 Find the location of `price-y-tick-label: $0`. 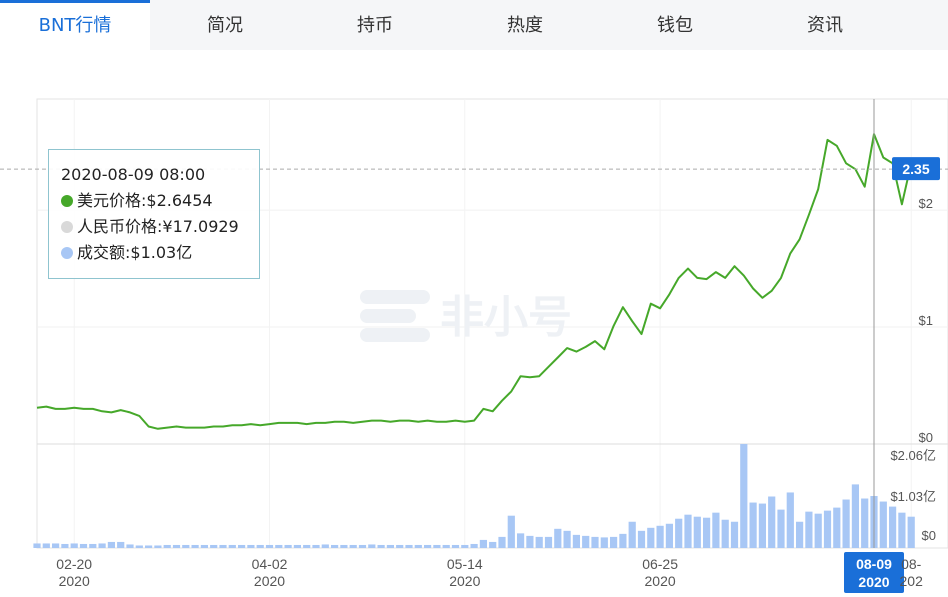

price-y-tick-label: $0 is located at coordinates (926, 437).